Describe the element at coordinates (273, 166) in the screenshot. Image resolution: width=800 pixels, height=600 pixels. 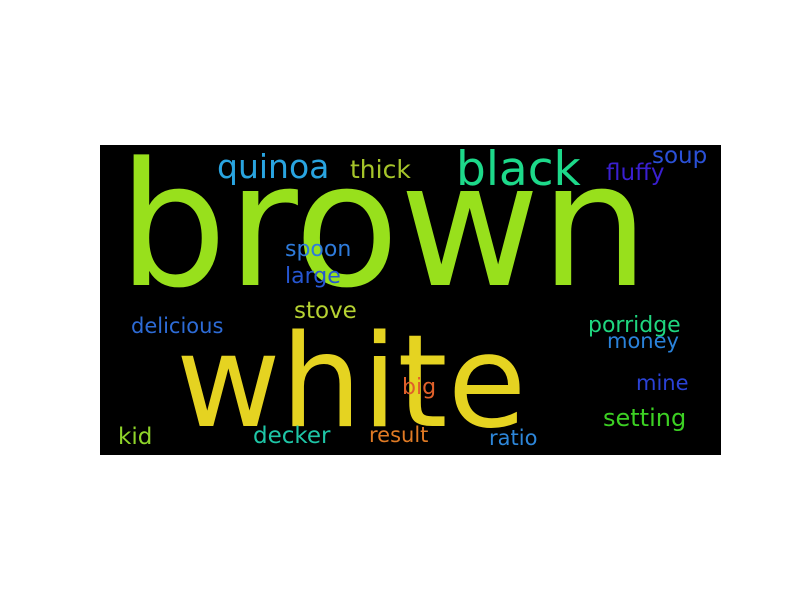
I see `word-quinoa: quinoa` at that location.